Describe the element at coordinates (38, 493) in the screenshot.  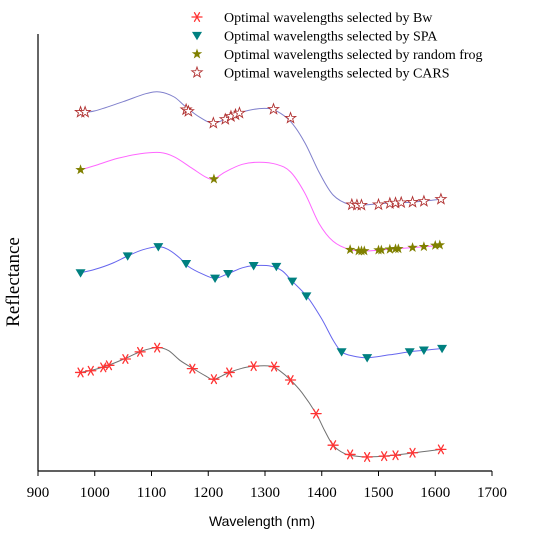
I see `x-tick-label: 900` at that location.